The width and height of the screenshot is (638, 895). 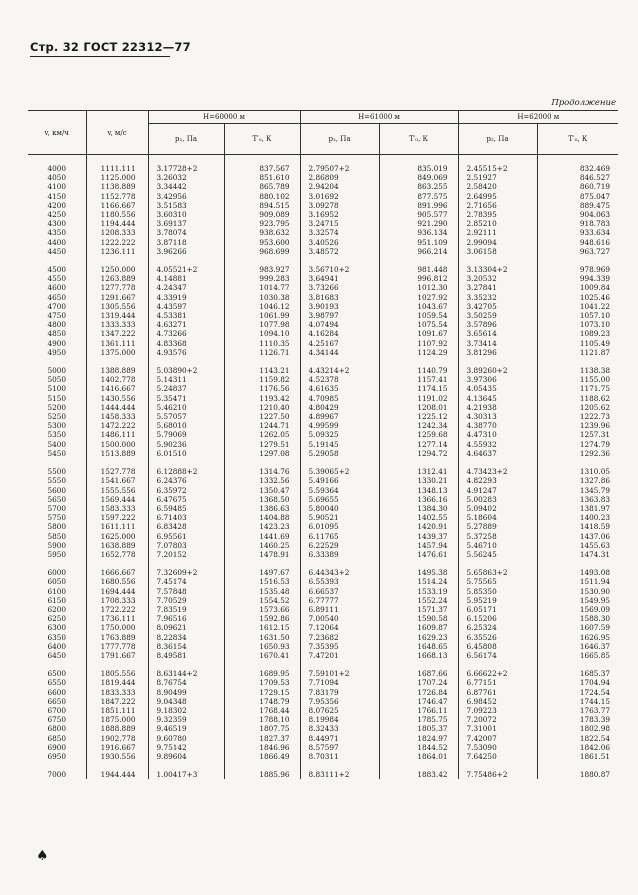 What do you see at coordinates (185, 242) in the screenshot?
I see `table-cell: 3.87118` at bounding box center [185, 242].